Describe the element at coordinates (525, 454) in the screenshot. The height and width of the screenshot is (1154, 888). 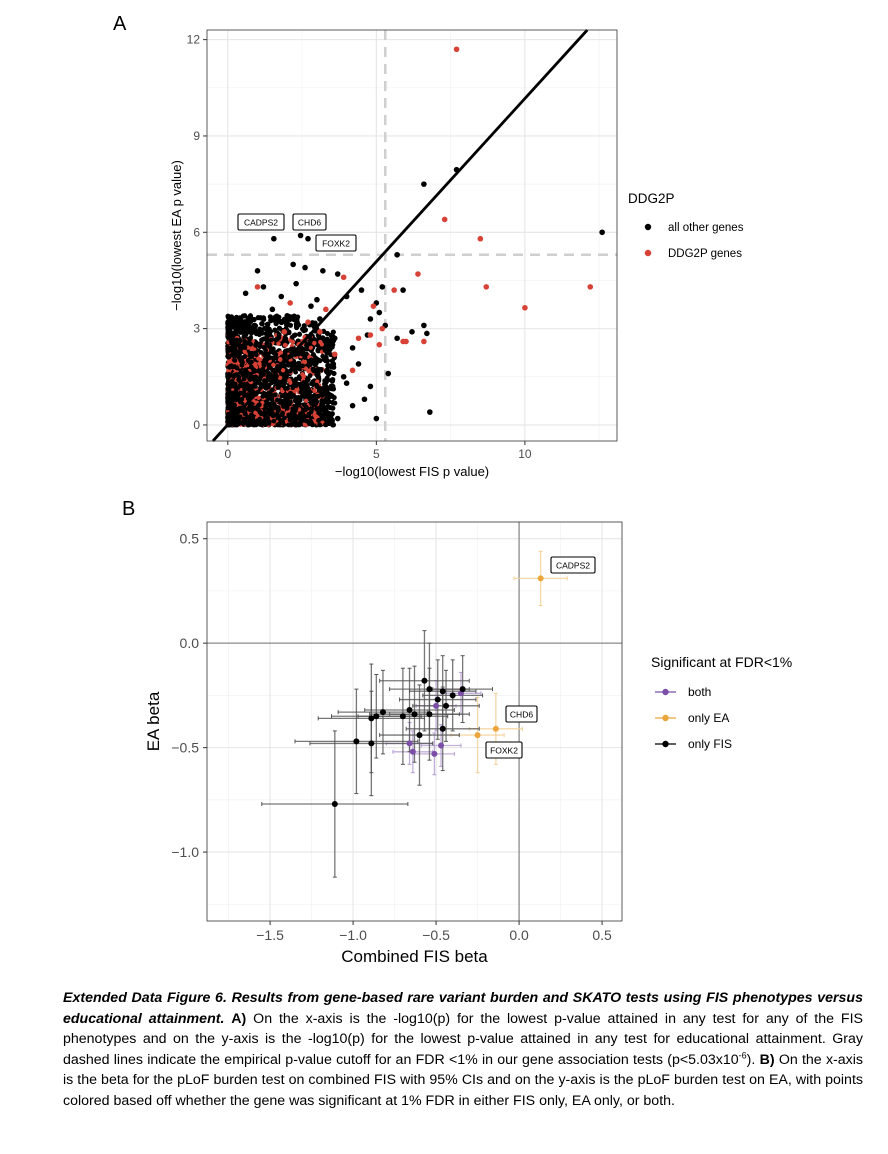
I see `panel-a-x-tick-label: 10` at that location.